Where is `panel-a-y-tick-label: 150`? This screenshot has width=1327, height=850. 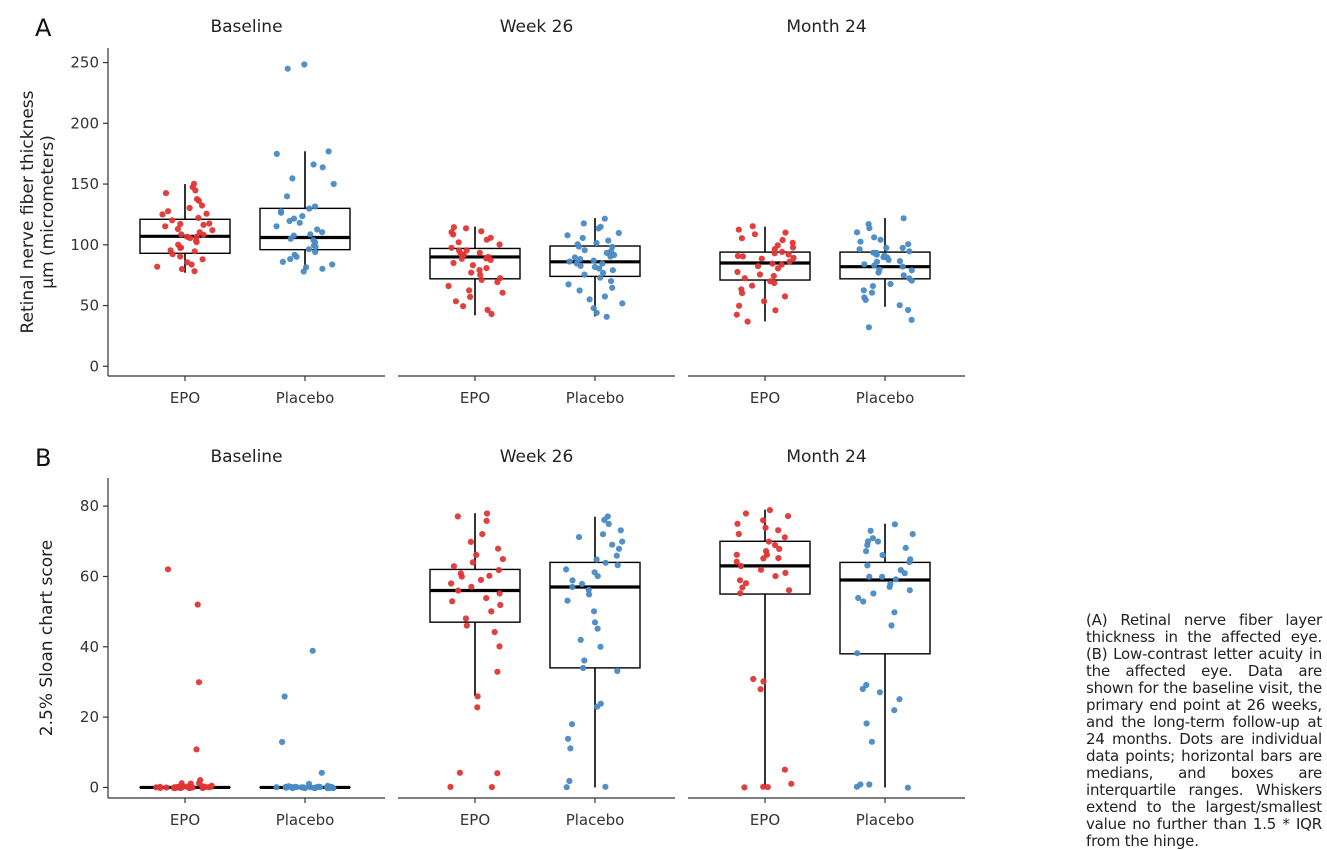 panel-a-y-tick-label: 150 is located at coordinates (84, 184).